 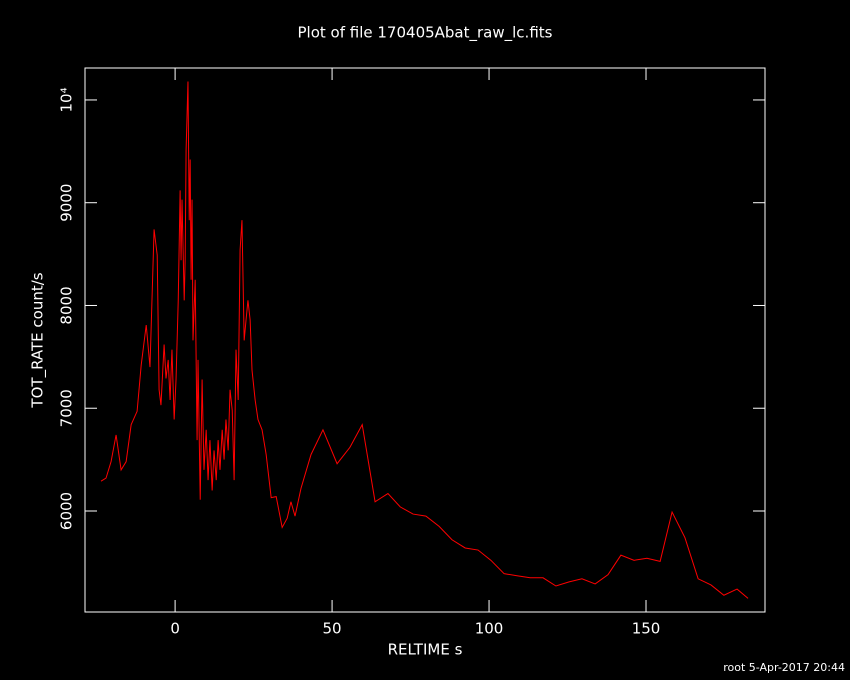 I want to click on y-axis-label: TOT_RATE count/s, so click(x=38, y=340).